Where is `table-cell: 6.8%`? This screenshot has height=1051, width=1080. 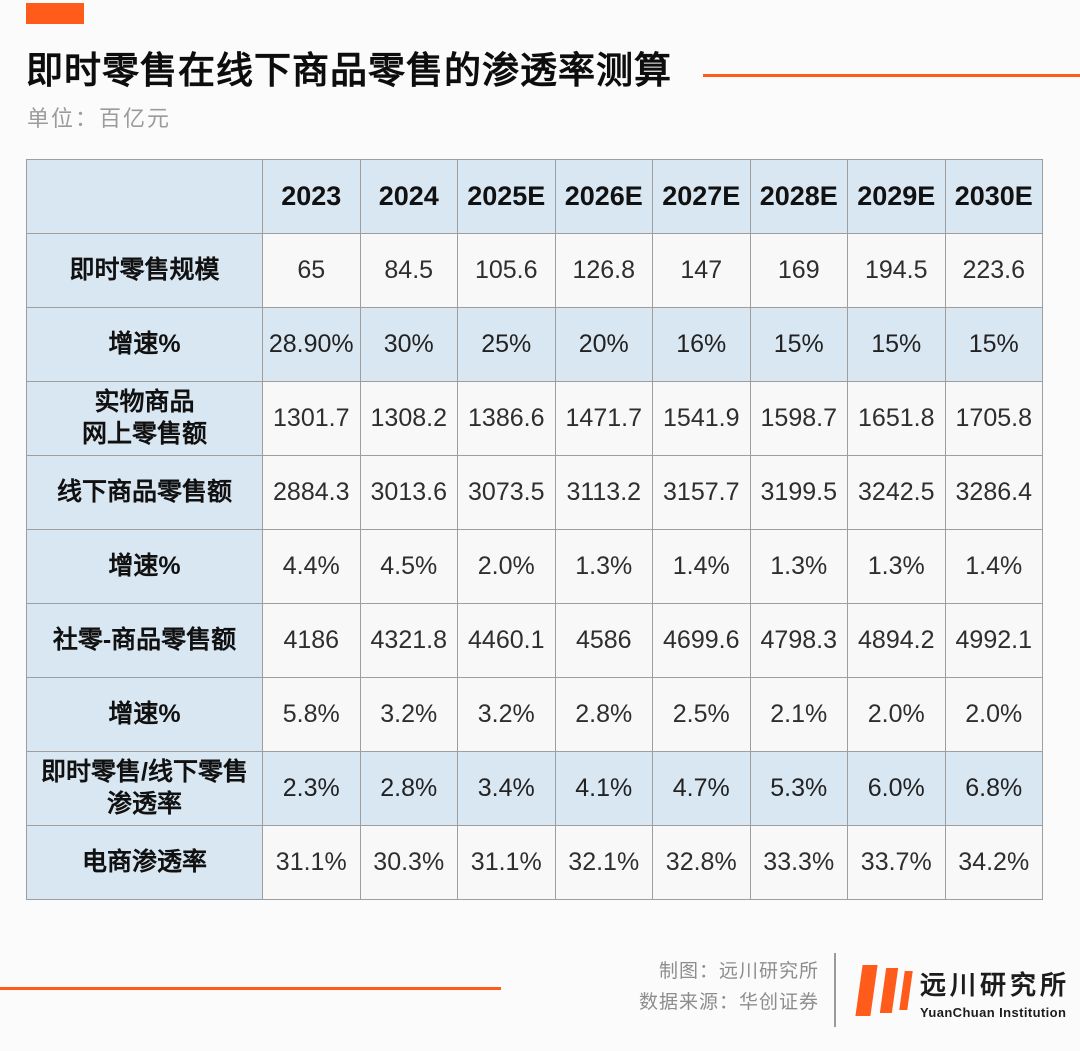 table-cell: 6.8% is located at coordinates (993, 788).